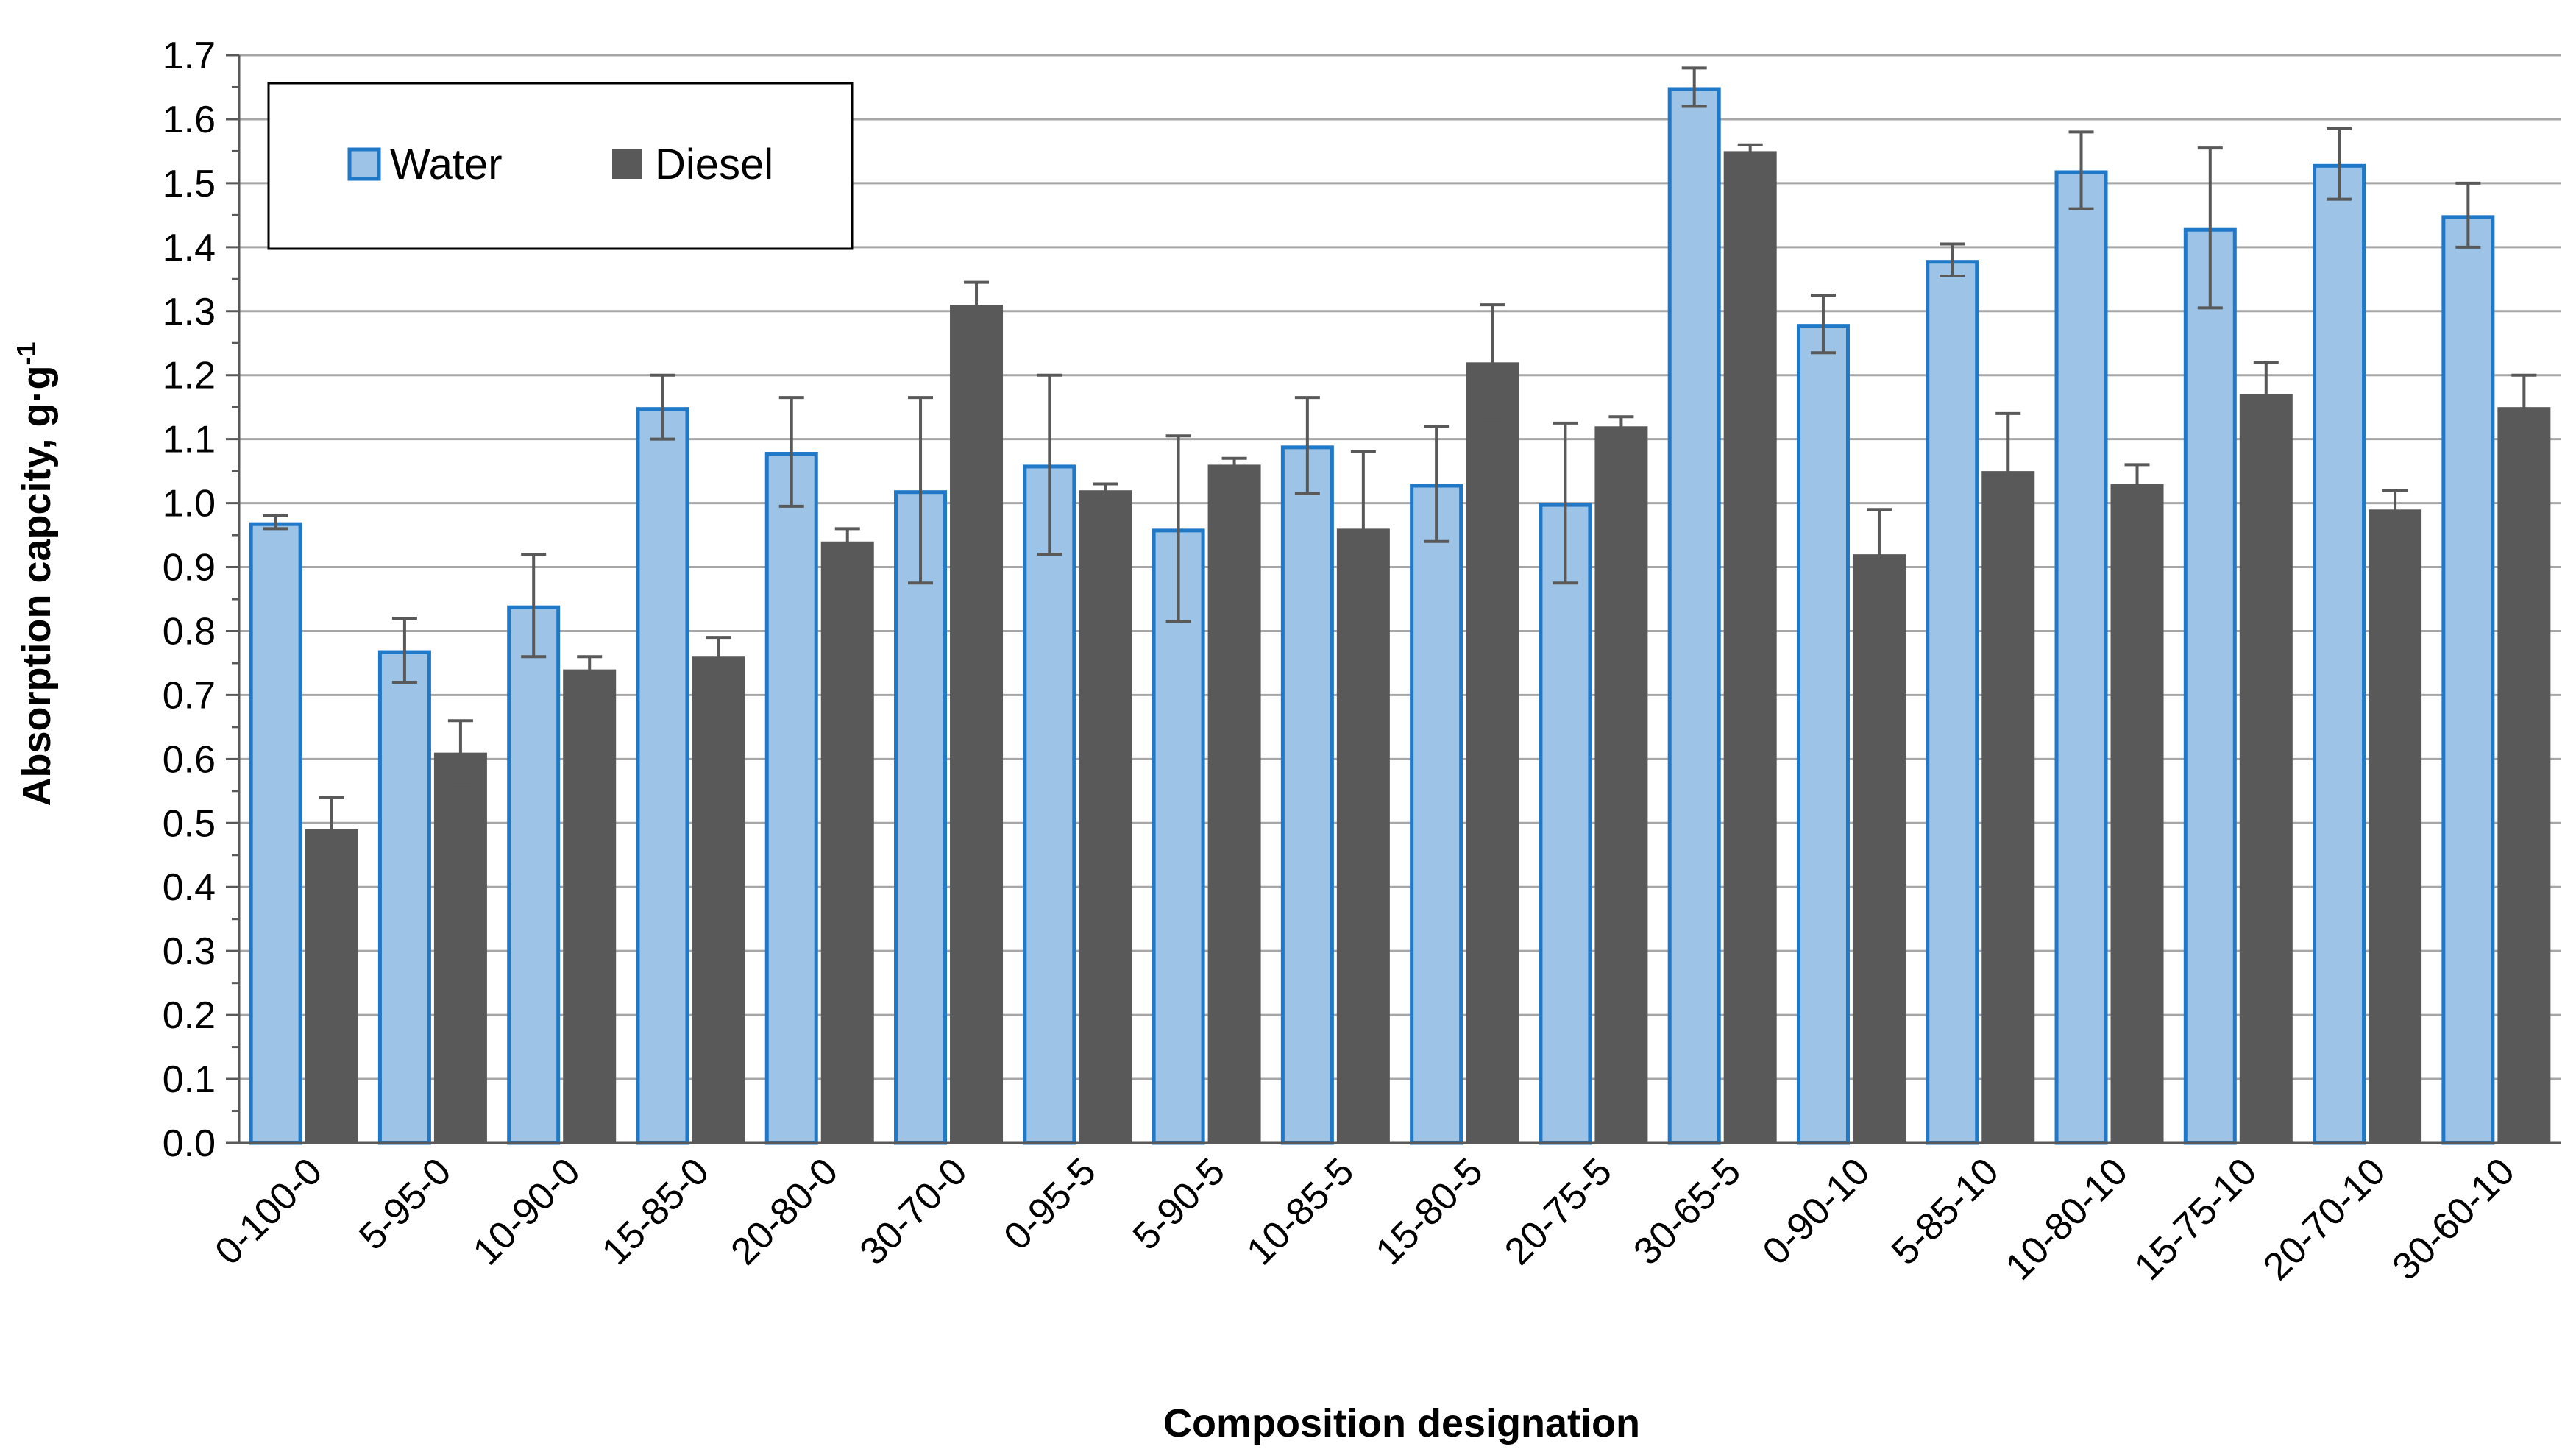  Describe the element at coordinates (189, 248) in the screenshot. I see `y-tick-label: 1.4` at that location.